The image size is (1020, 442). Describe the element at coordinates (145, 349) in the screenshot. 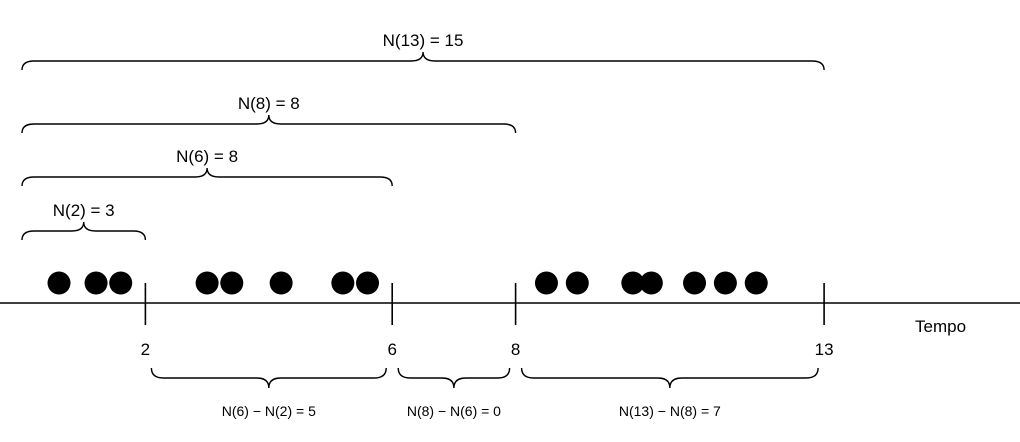

I see `tick-label-2: 2` at that location.